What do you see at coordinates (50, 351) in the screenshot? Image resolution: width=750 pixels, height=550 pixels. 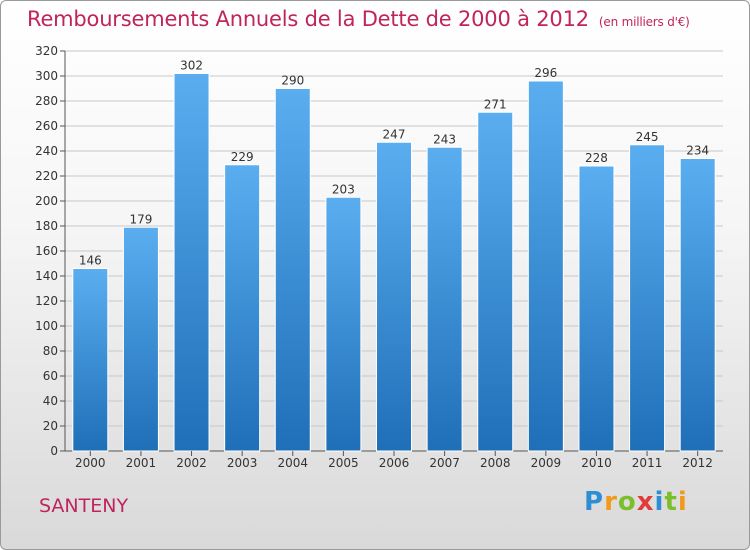 I see `y-tick-label: 80` at bounding box center [50, 351].